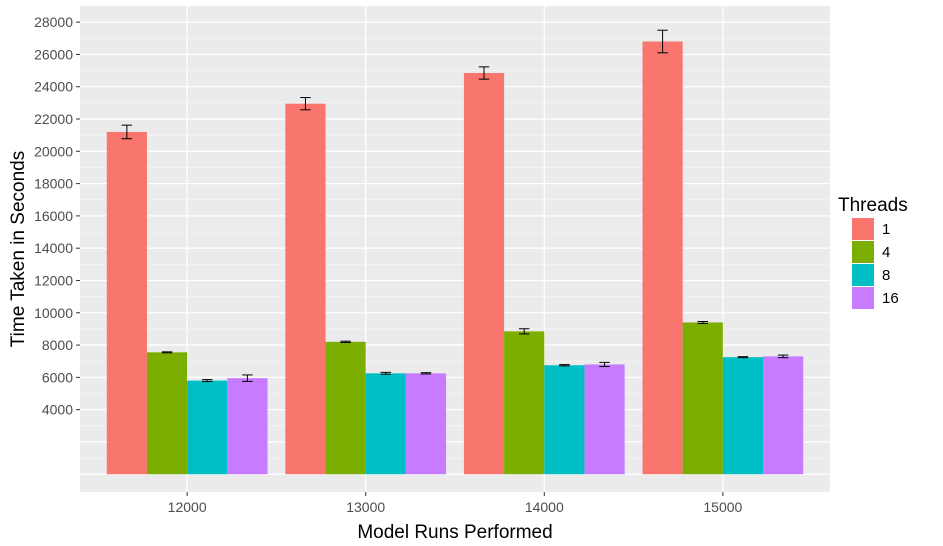 This screenshot has width=943, height=546. Describe the element at coordinates (53, 280) in the screenshot. I see `y-tick-label: 12000` at that location.